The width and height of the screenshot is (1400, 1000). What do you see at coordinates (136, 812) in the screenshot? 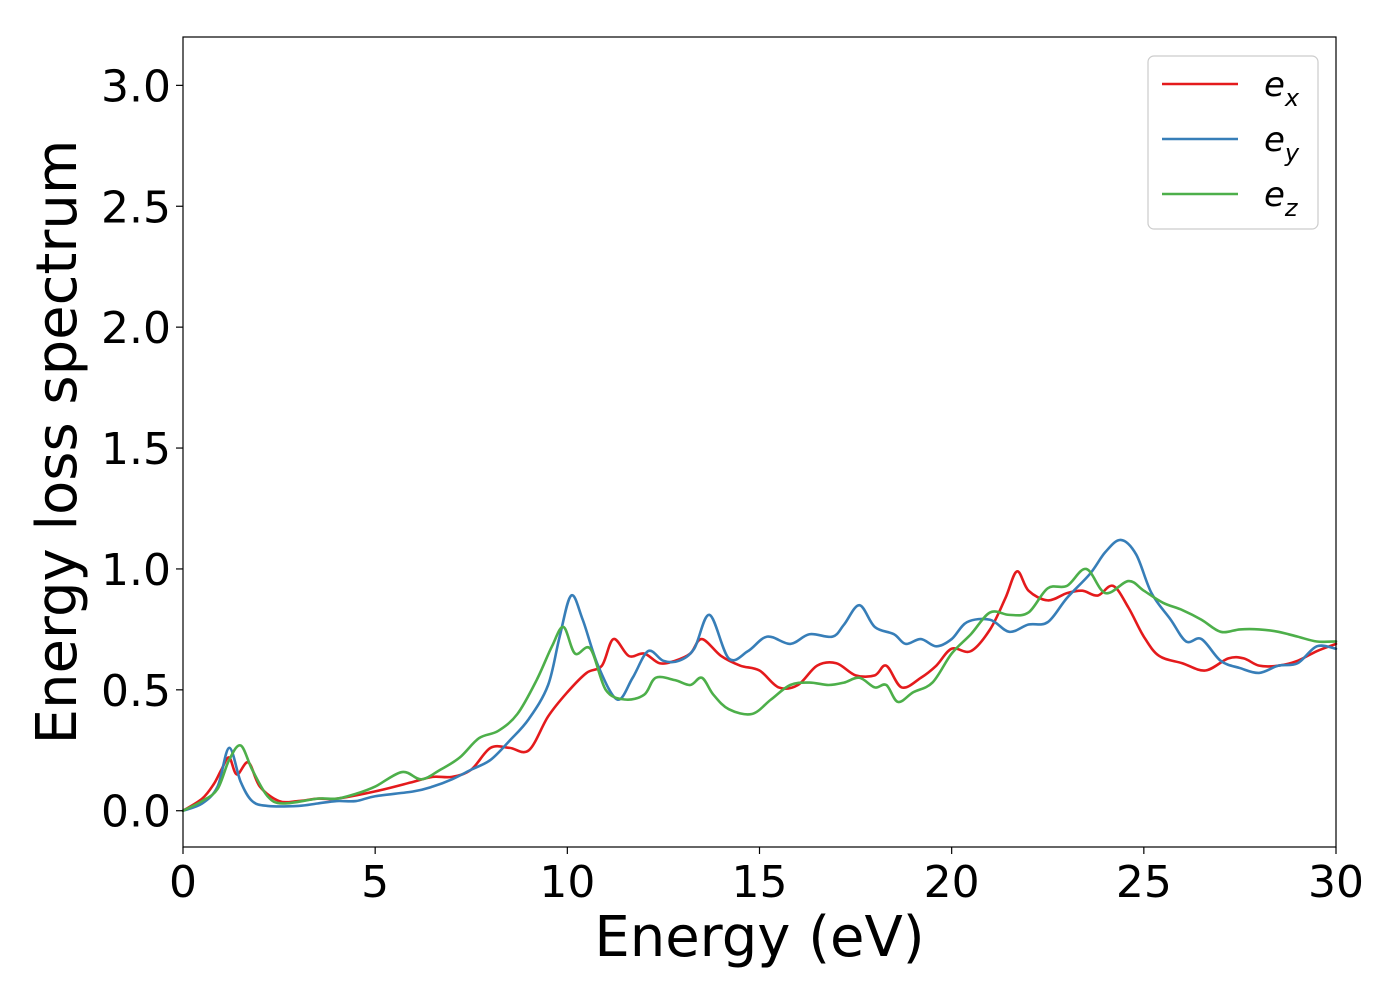
I see `y-tick-label: 0.0` at bounding box center [136, 812].